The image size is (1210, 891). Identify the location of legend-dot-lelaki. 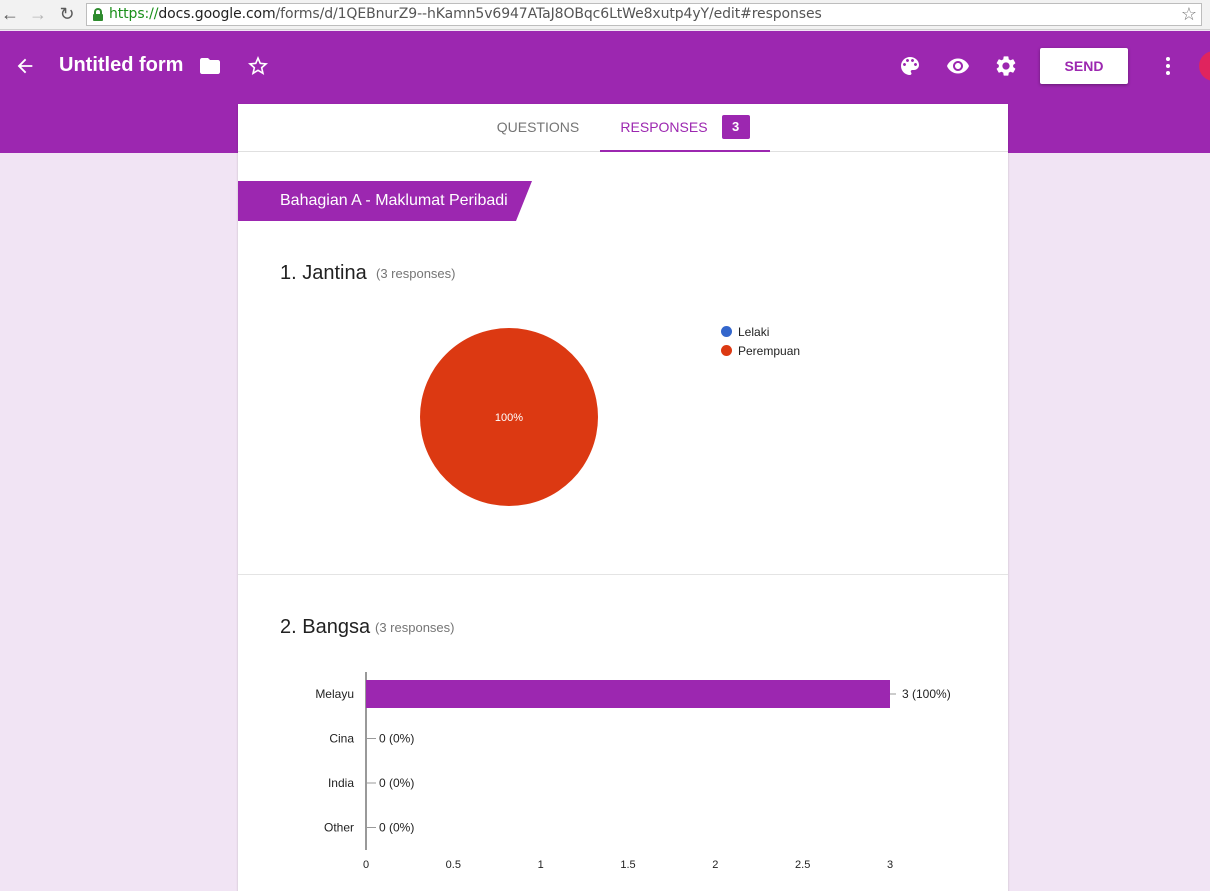
(726, 331).